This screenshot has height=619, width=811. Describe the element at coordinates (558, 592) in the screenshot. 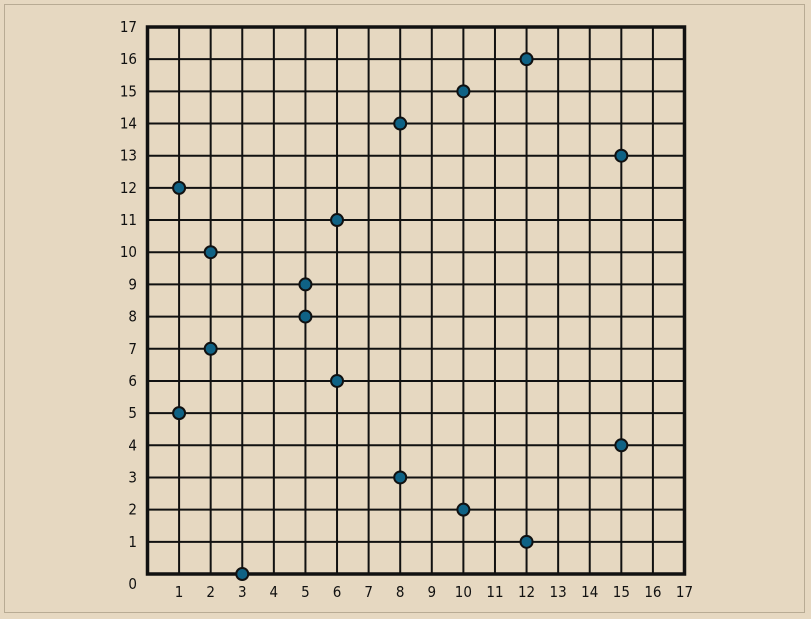

I see `x-tick-label: 13` at that location.